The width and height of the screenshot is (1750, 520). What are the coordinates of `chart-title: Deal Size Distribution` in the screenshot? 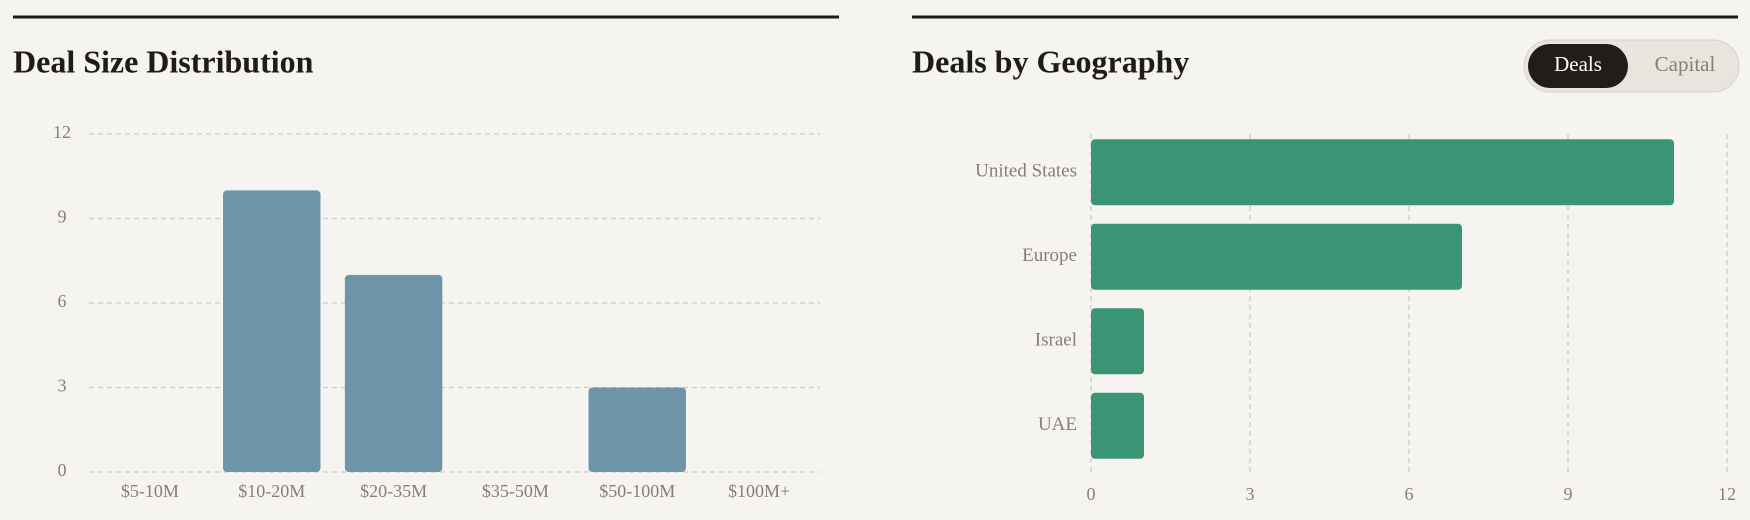 It's located at (163, 61).